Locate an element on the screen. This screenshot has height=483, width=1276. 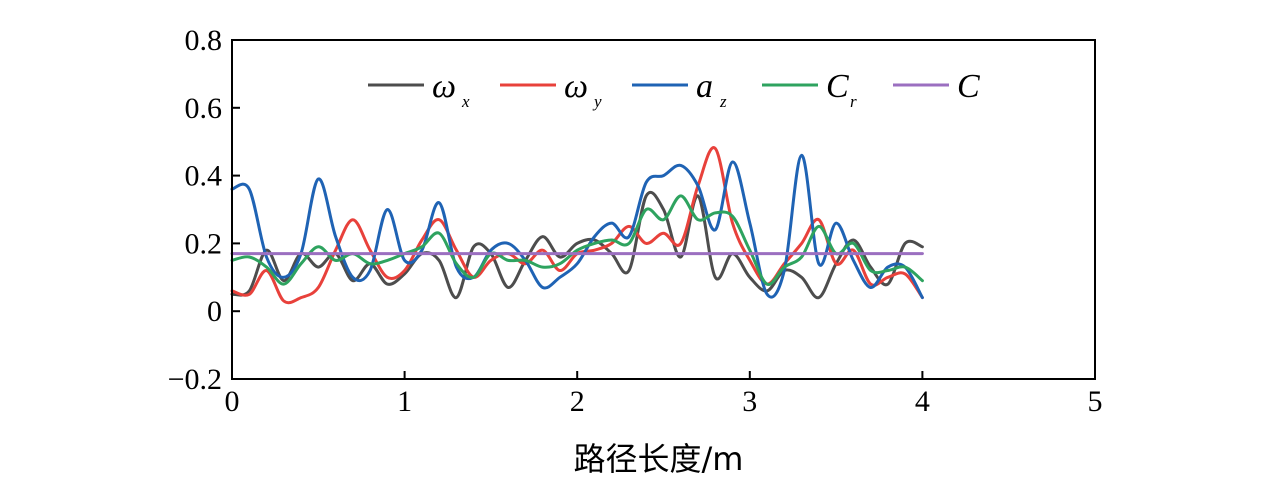
x-tick-label: 3 is located at coordinates (749, 401).